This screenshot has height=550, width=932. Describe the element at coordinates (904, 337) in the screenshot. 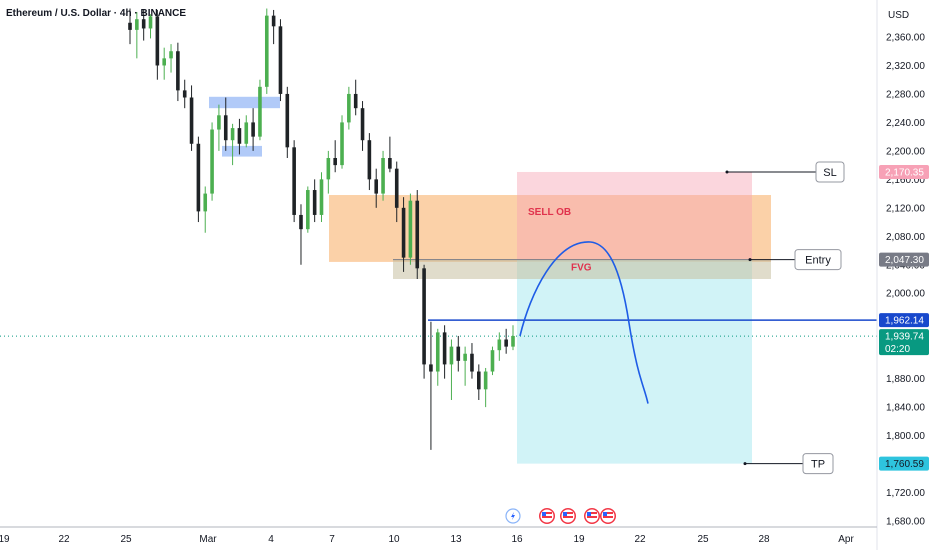

I see `current-price-label: 1,939.74` at that location.